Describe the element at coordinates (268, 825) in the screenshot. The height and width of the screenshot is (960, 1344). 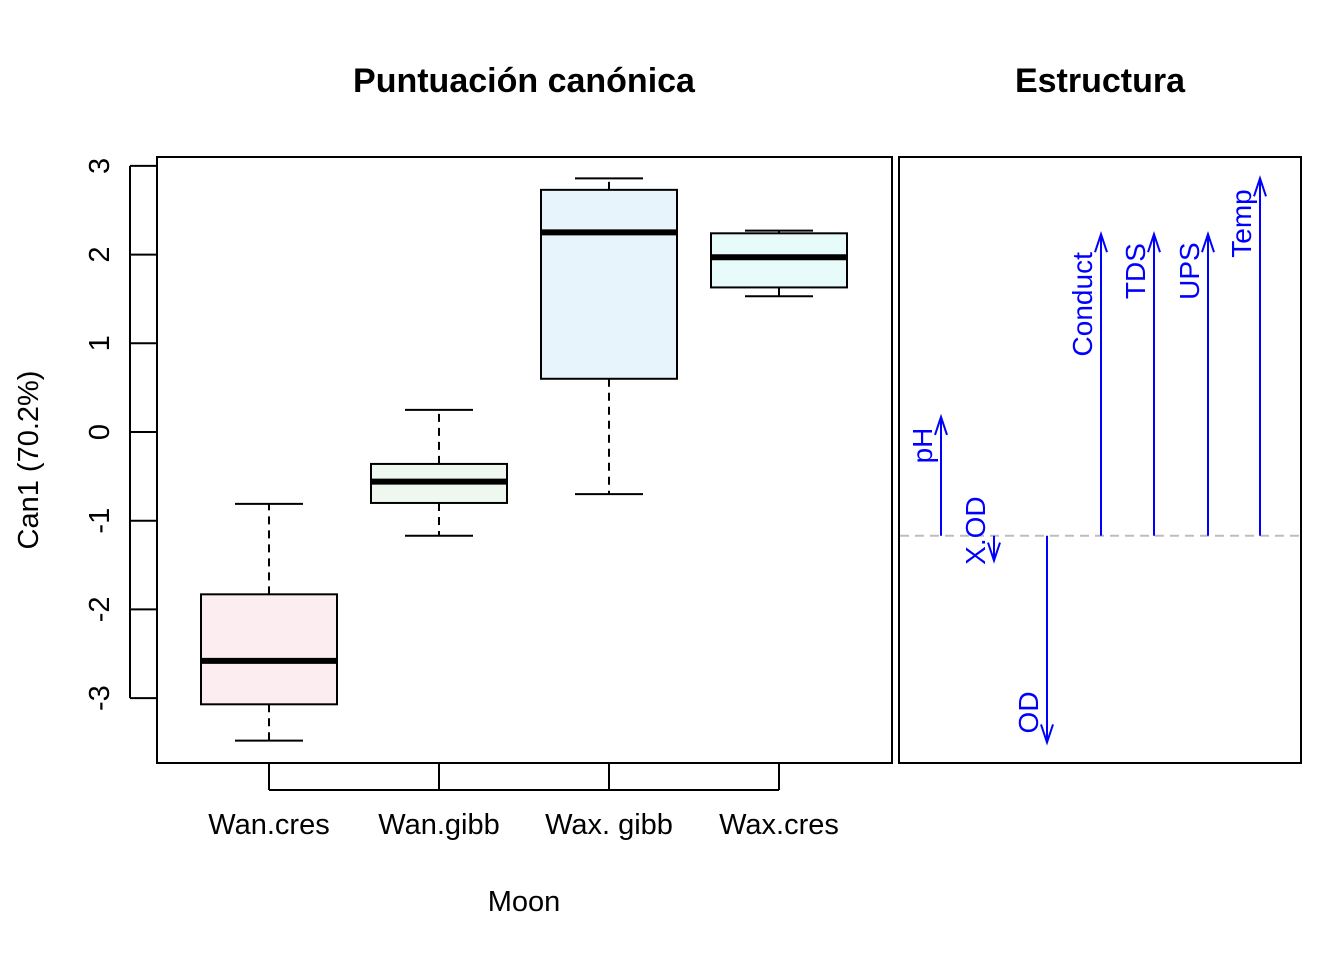
I see `x-tick-label: Wan.cres` at that location.